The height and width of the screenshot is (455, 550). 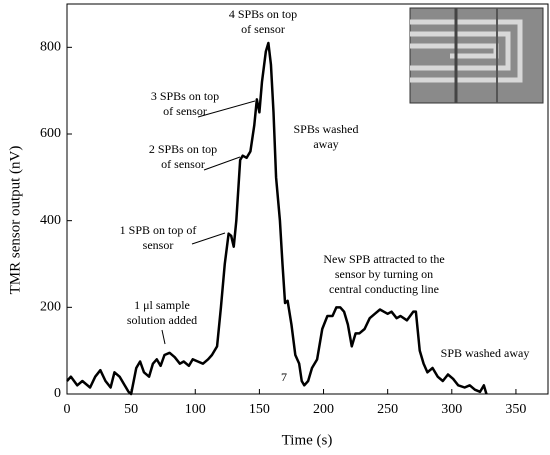 I want to click on x-tick-label: 200, so click(x=323, y=409).